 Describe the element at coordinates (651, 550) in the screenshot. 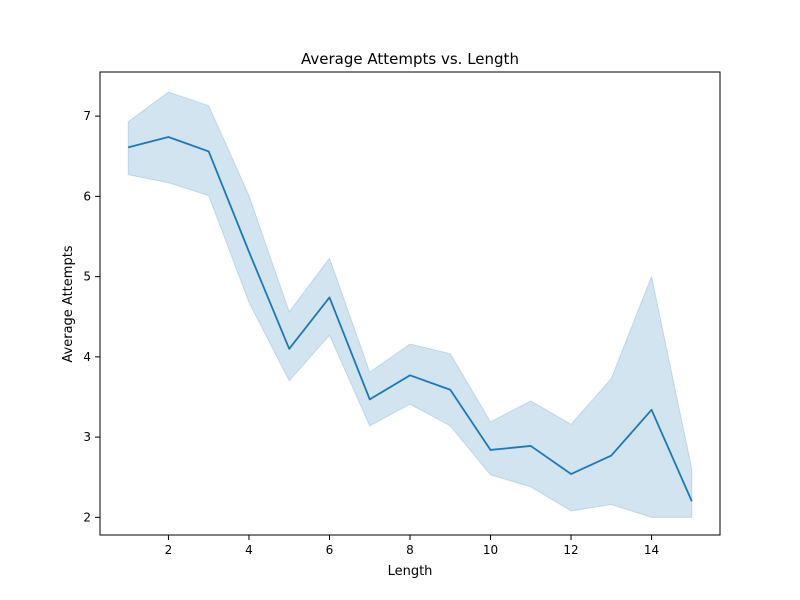

I see `x-tick-label: 14` at that location.